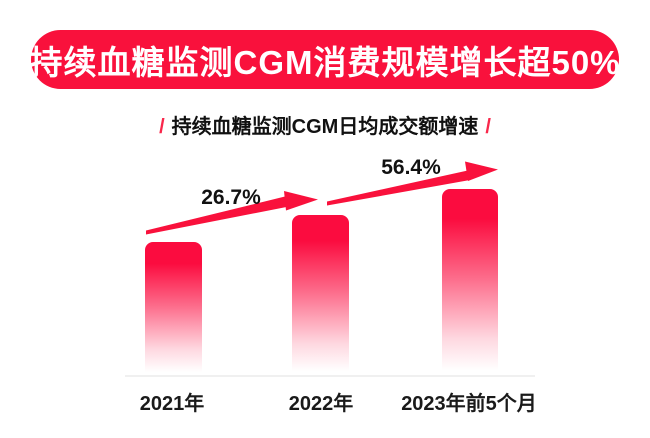 This screenshot has width=650, height=438. What do you see at coordinates (320, 295) in the screenshot?
I see `bar-2022` at bounding box center [320, 295].